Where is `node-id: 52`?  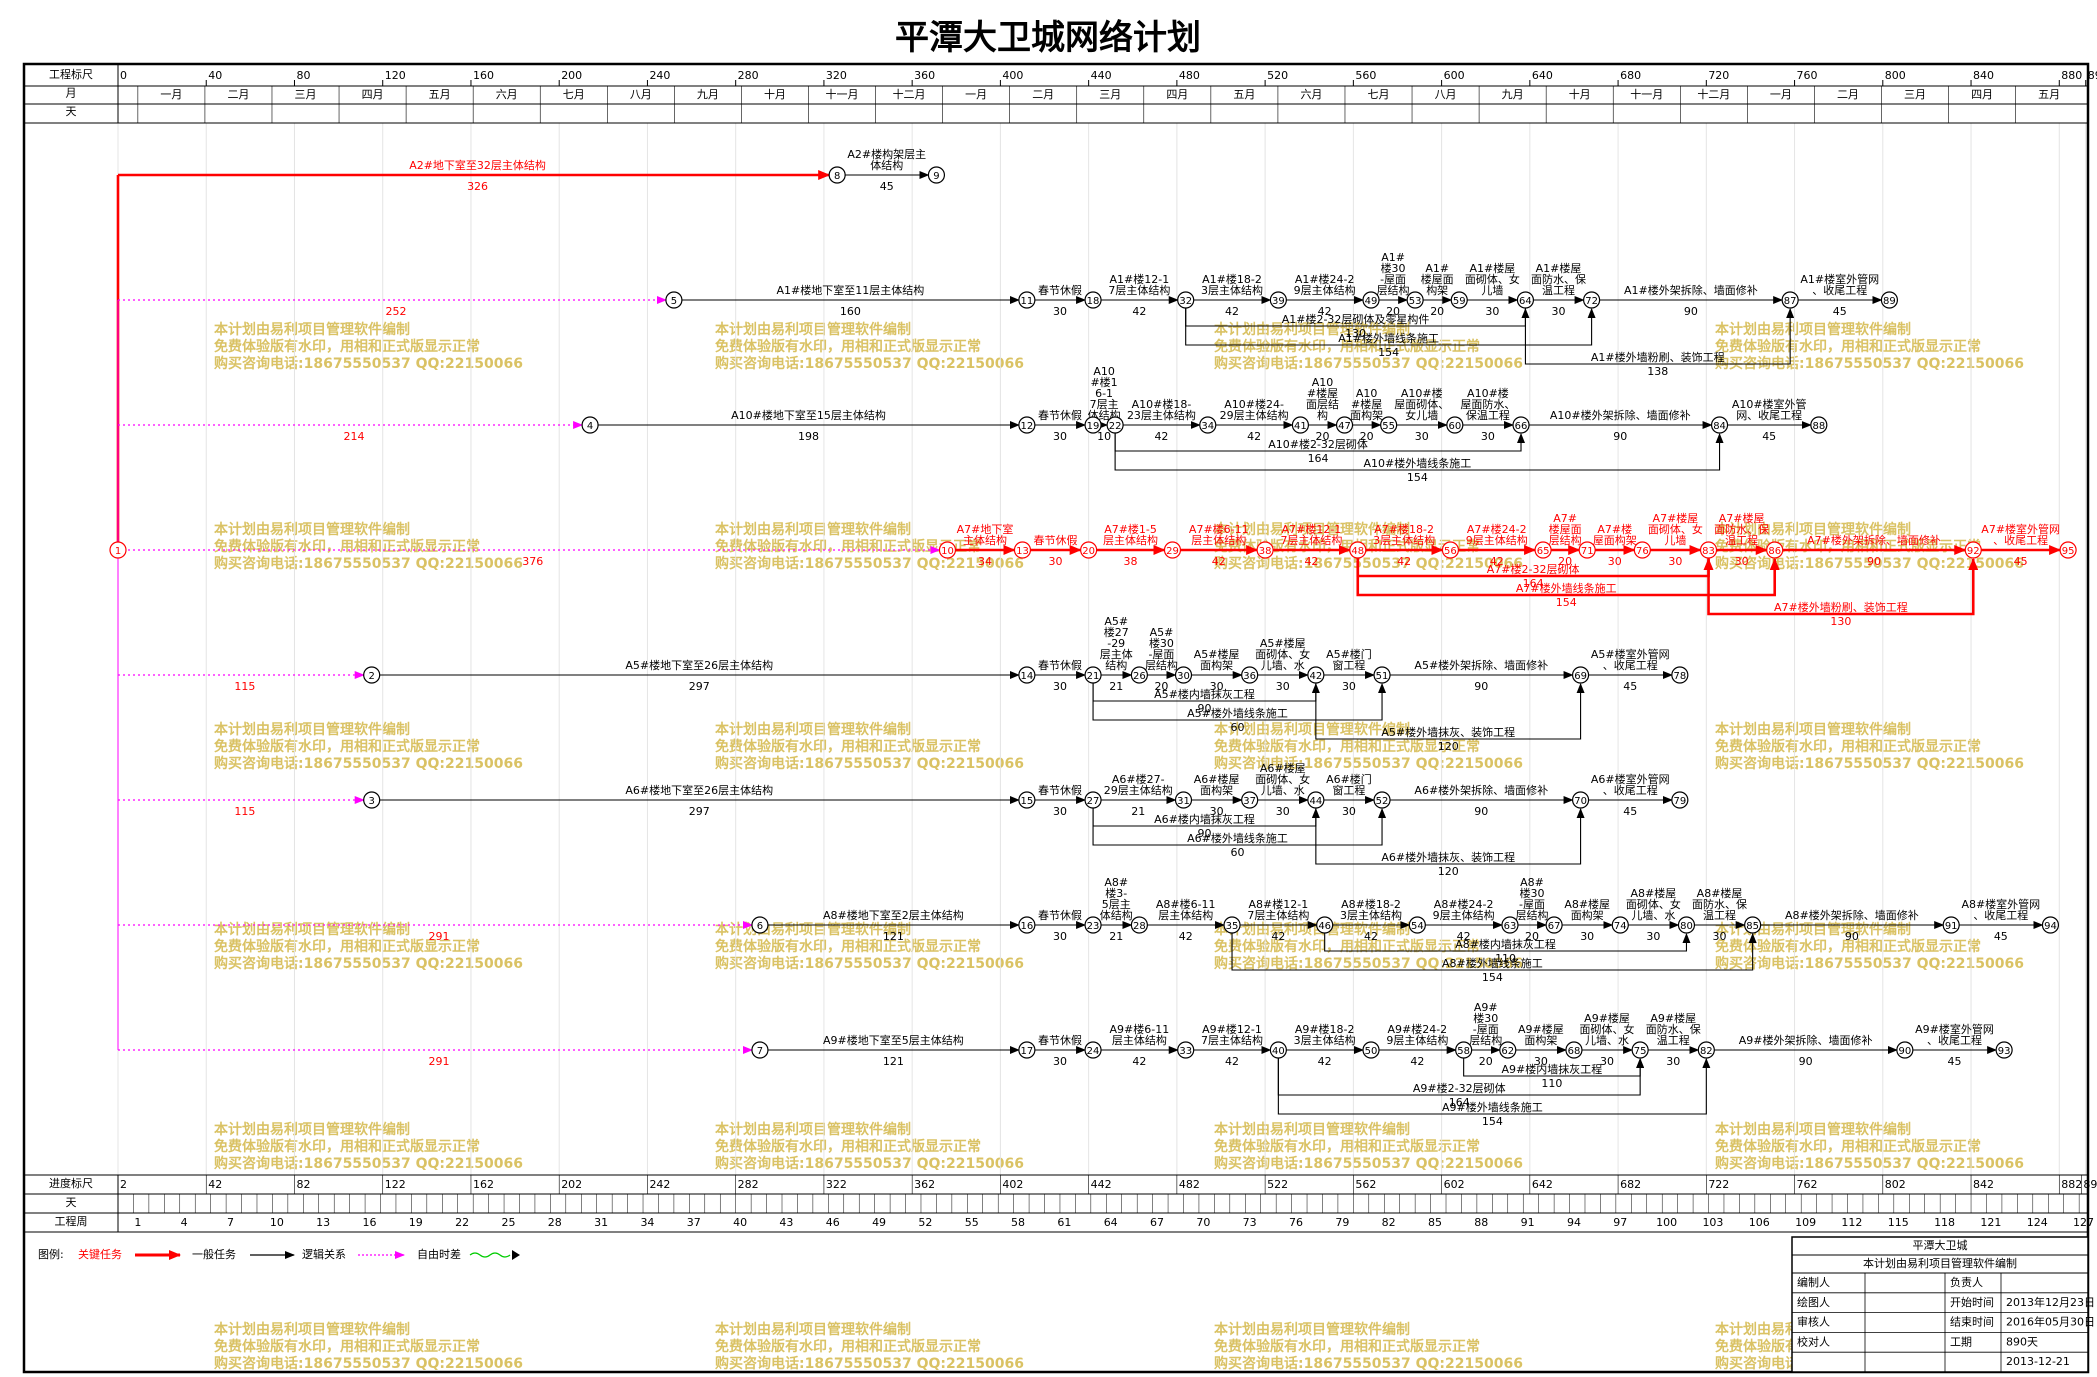
node-id: 52 is located at coordinates (1382, 801).